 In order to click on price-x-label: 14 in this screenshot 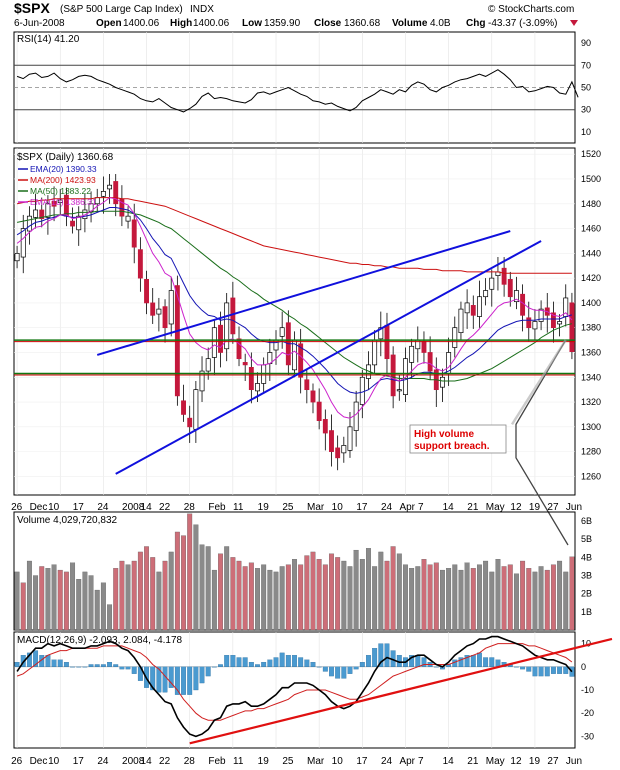, I will do `click(147, 507)`.